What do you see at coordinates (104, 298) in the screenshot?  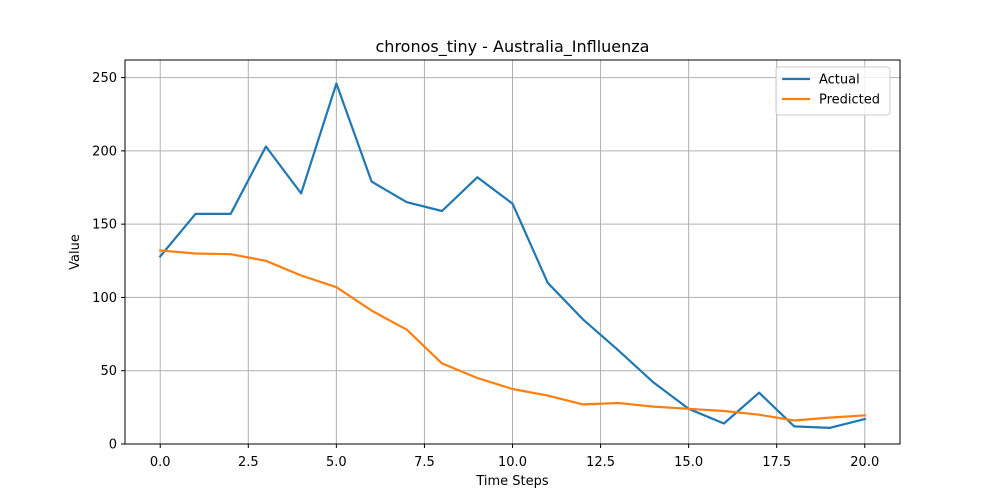 I see `y-tick-label: 100` at bounding box center [104, 298].